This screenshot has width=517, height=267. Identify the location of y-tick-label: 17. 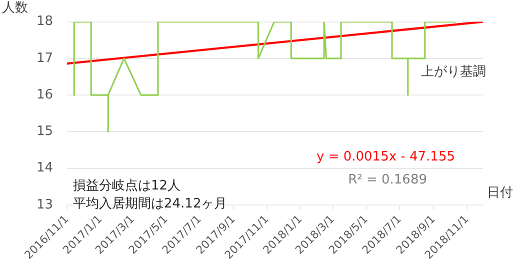
(44, 58).